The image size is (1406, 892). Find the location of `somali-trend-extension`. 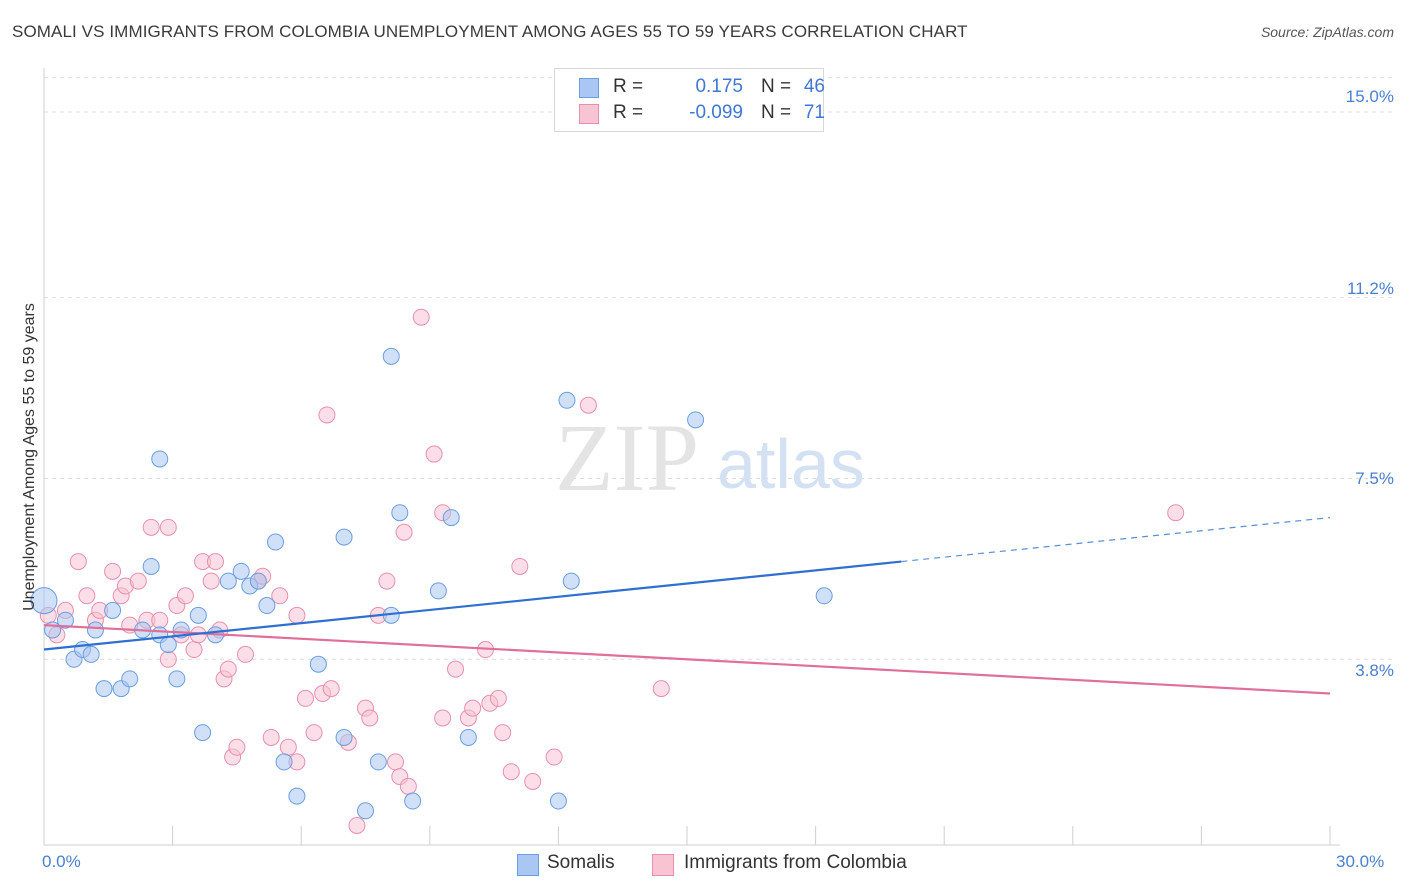

somali-trend-extension is located at coordinates (1116, 539).